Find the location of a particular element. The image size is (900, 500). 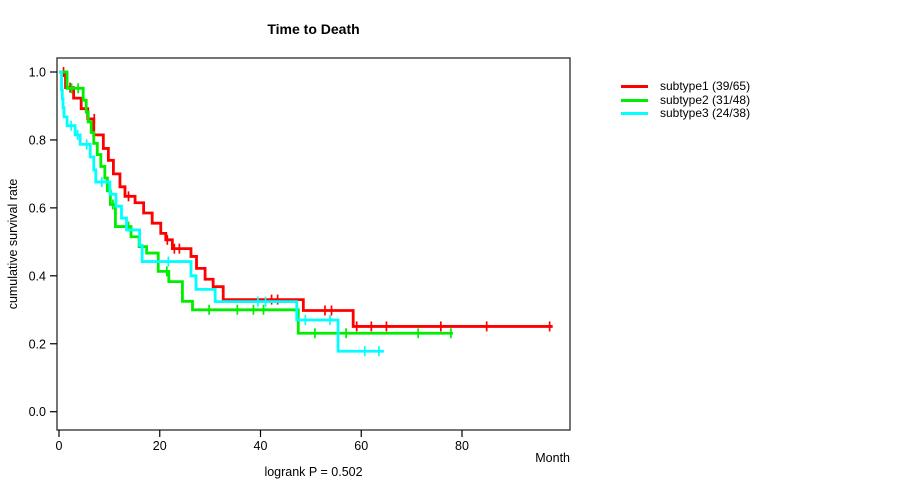

y-tick-label: 0.2 is located at coordinates (37, 344).